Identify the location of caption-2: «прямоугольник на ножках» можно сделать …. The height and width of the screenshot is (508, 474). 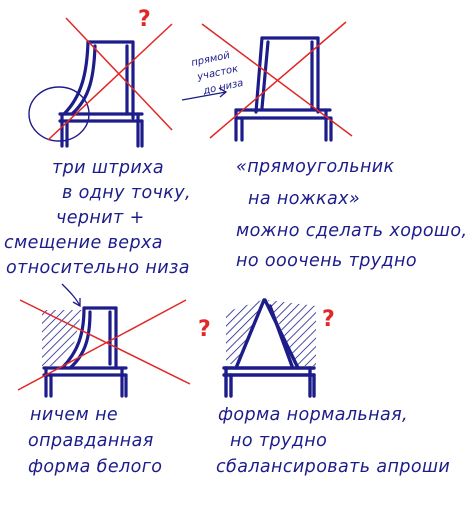
(351, 214).